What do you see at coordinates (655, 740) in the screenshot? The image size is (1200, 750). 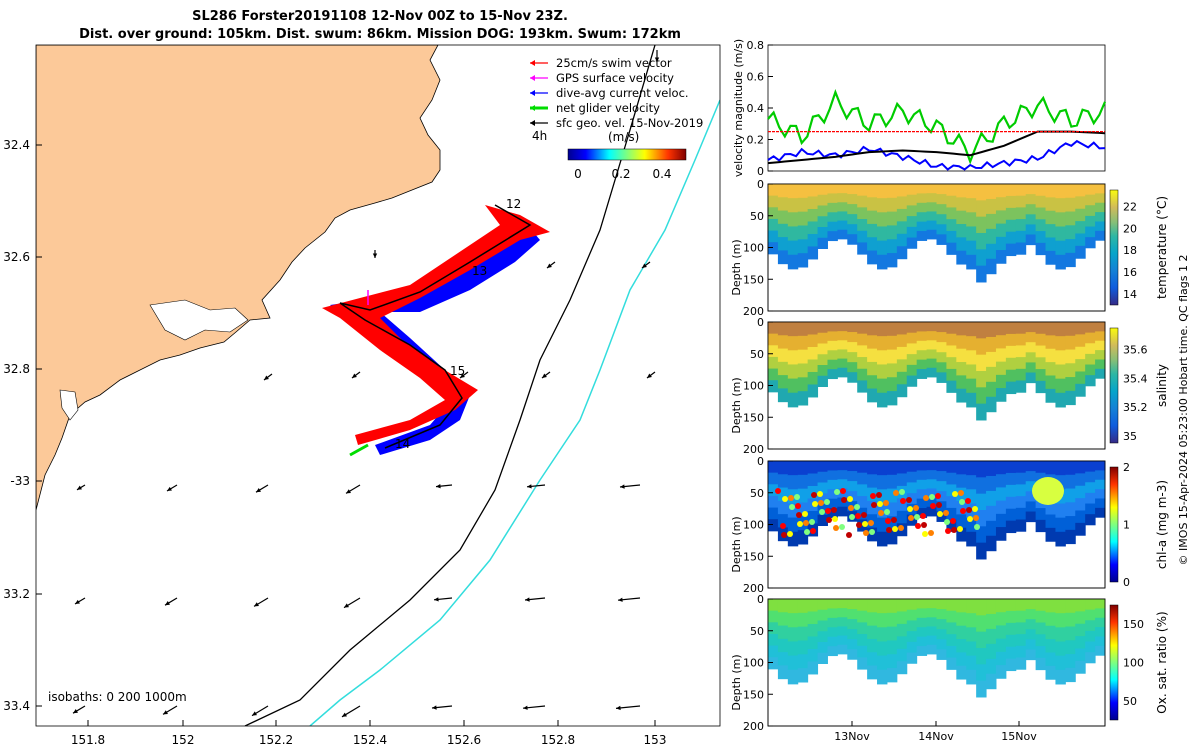 I see `map-x-tick-label: 153` at bounding box center [655, 740].